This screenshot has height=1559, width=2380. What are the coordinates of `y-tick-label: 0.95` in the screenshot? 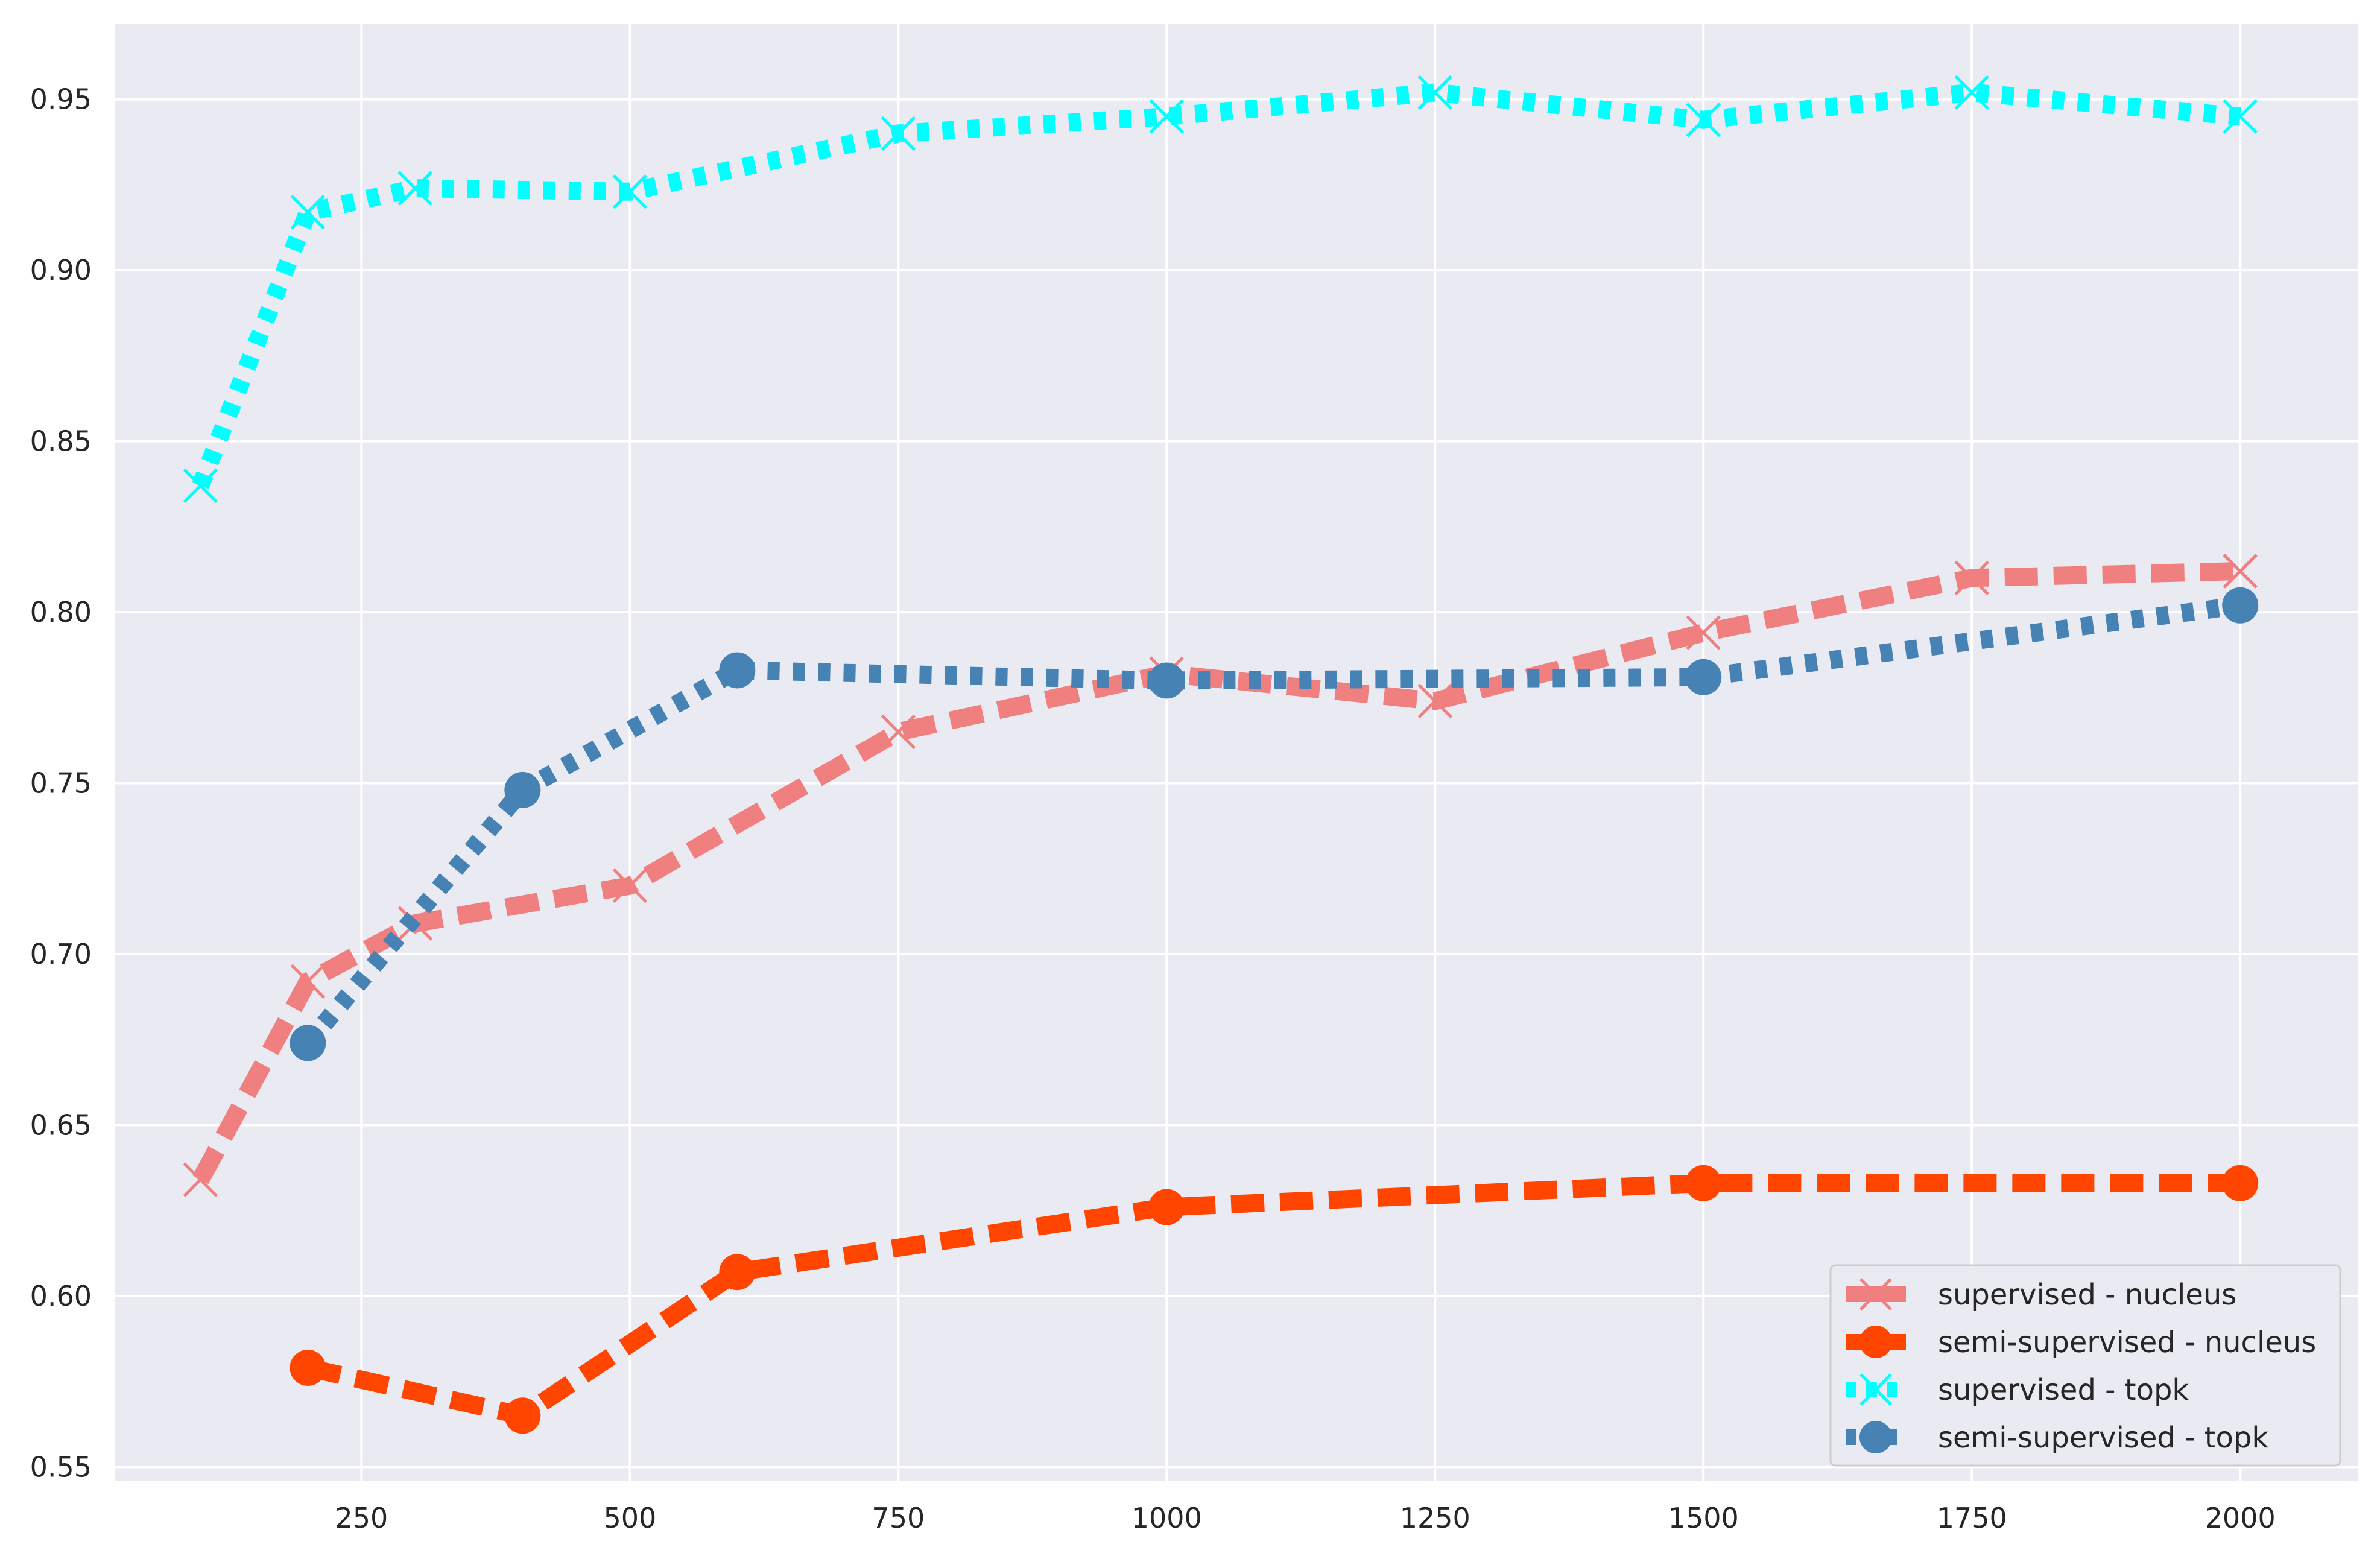 It's located at (61, 100).